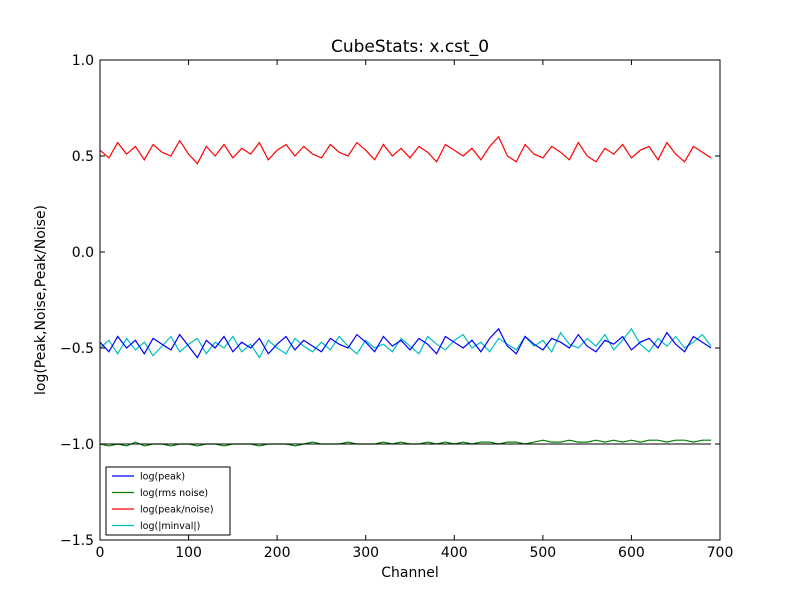  Describe the element at coordinates (83, 61) in the screenshot. I see `y-tick-label: 1.0` at that location.